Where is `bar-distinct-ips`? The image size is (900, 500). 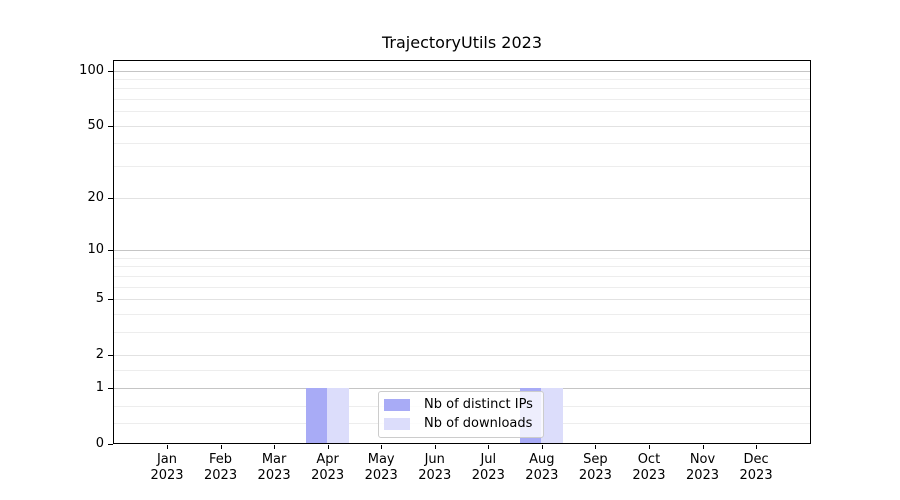
bar-distinct-ips is located at coordinates (316, 415).